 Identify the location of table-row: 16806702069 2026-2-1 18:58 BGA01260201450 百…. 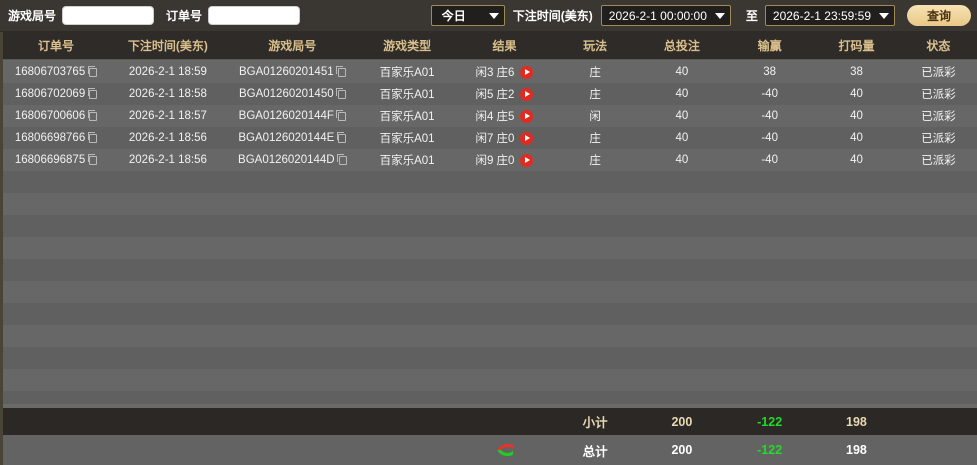
(490, 94).